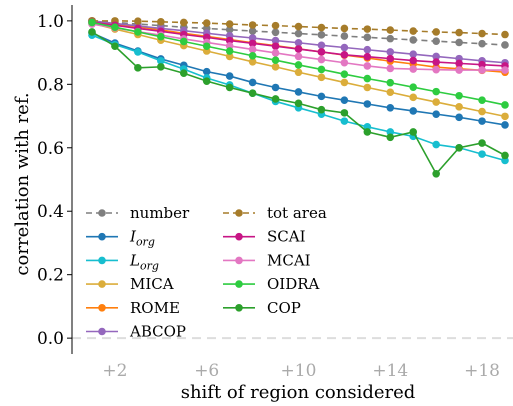  Describe the element at coordinates (289, 260) in the screenshot. I see `legend-label: MCAI` at that location.